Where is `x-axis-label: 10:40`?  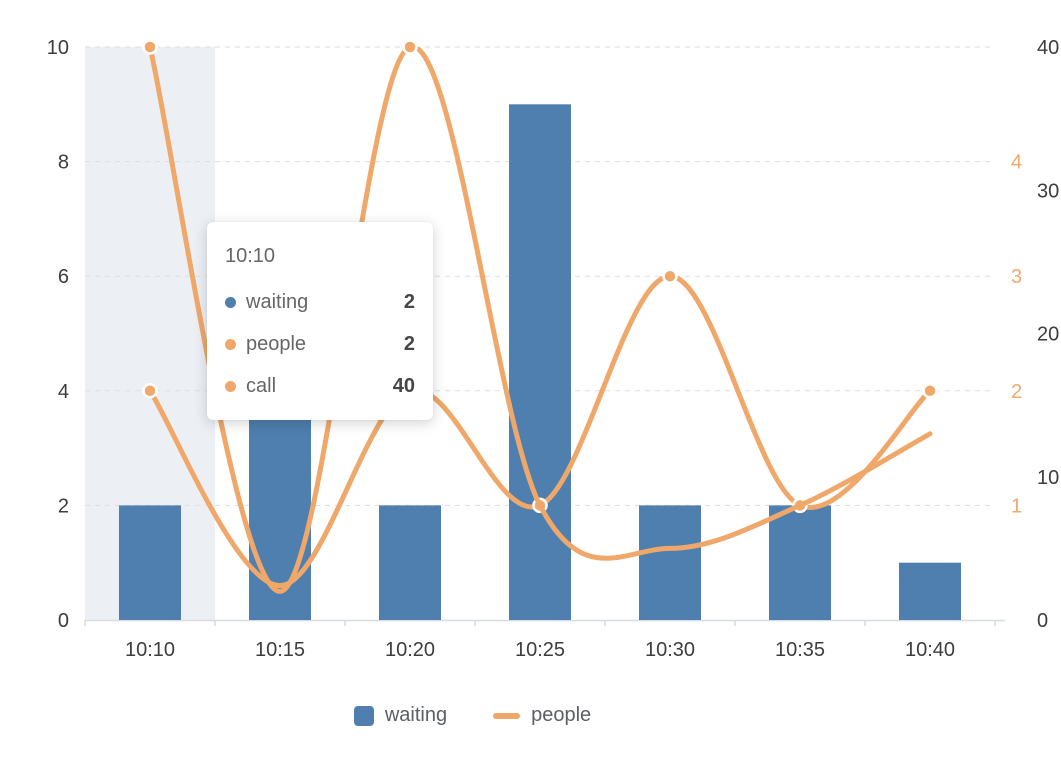 x-axis-label: 10:40 is located at coordinates (930, 650).